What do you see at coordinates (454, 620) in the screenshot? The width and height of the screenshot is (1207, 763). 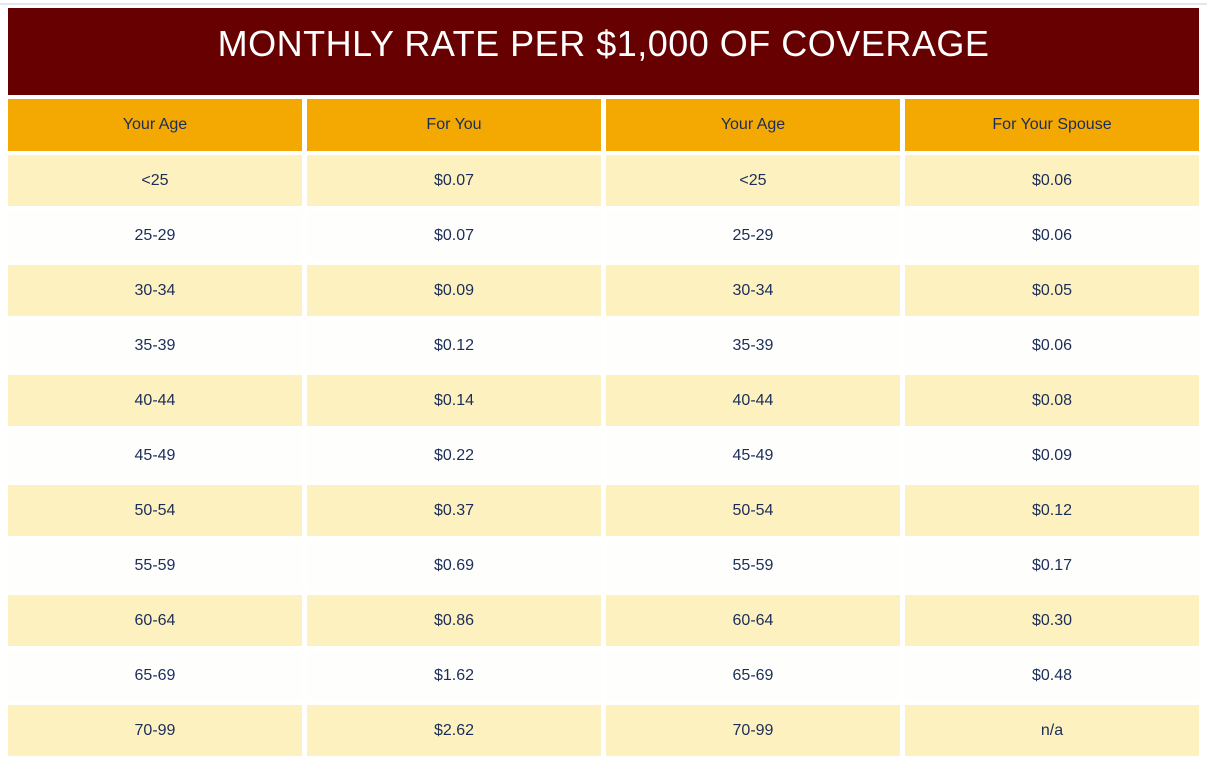 I see `rate-cell: $0.86` at bounding box center [454, 620].